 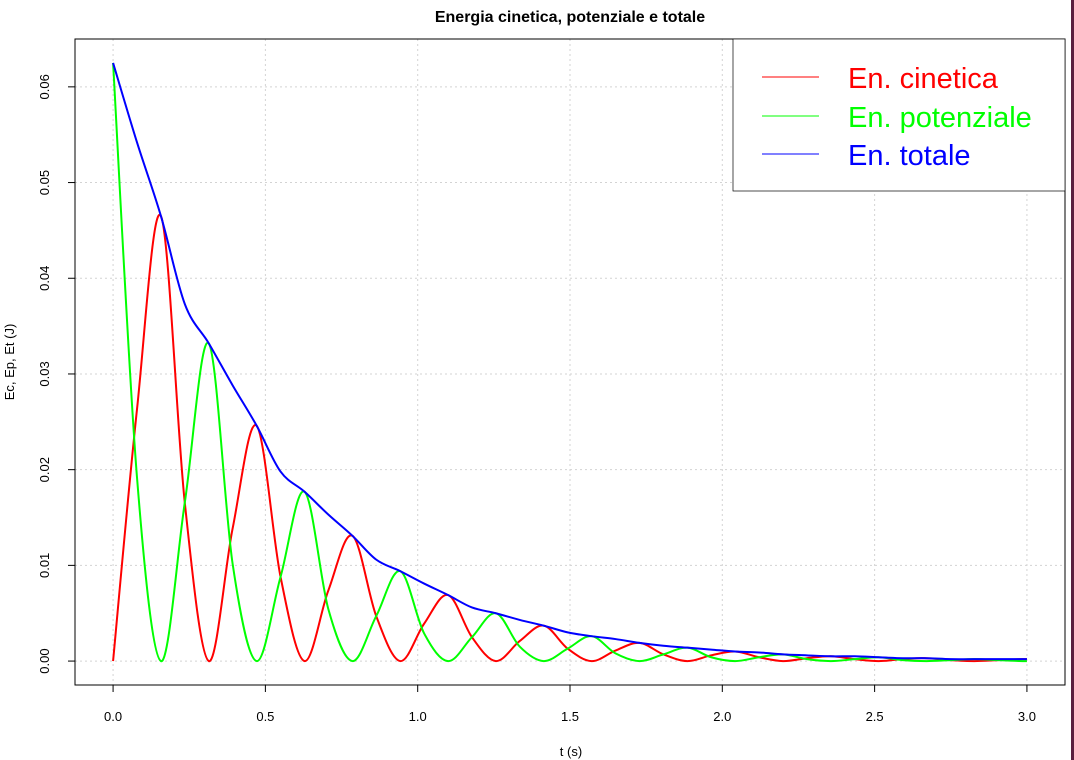 I want to click on legend-label-totale: En. totale, so click(x=909, y=156).